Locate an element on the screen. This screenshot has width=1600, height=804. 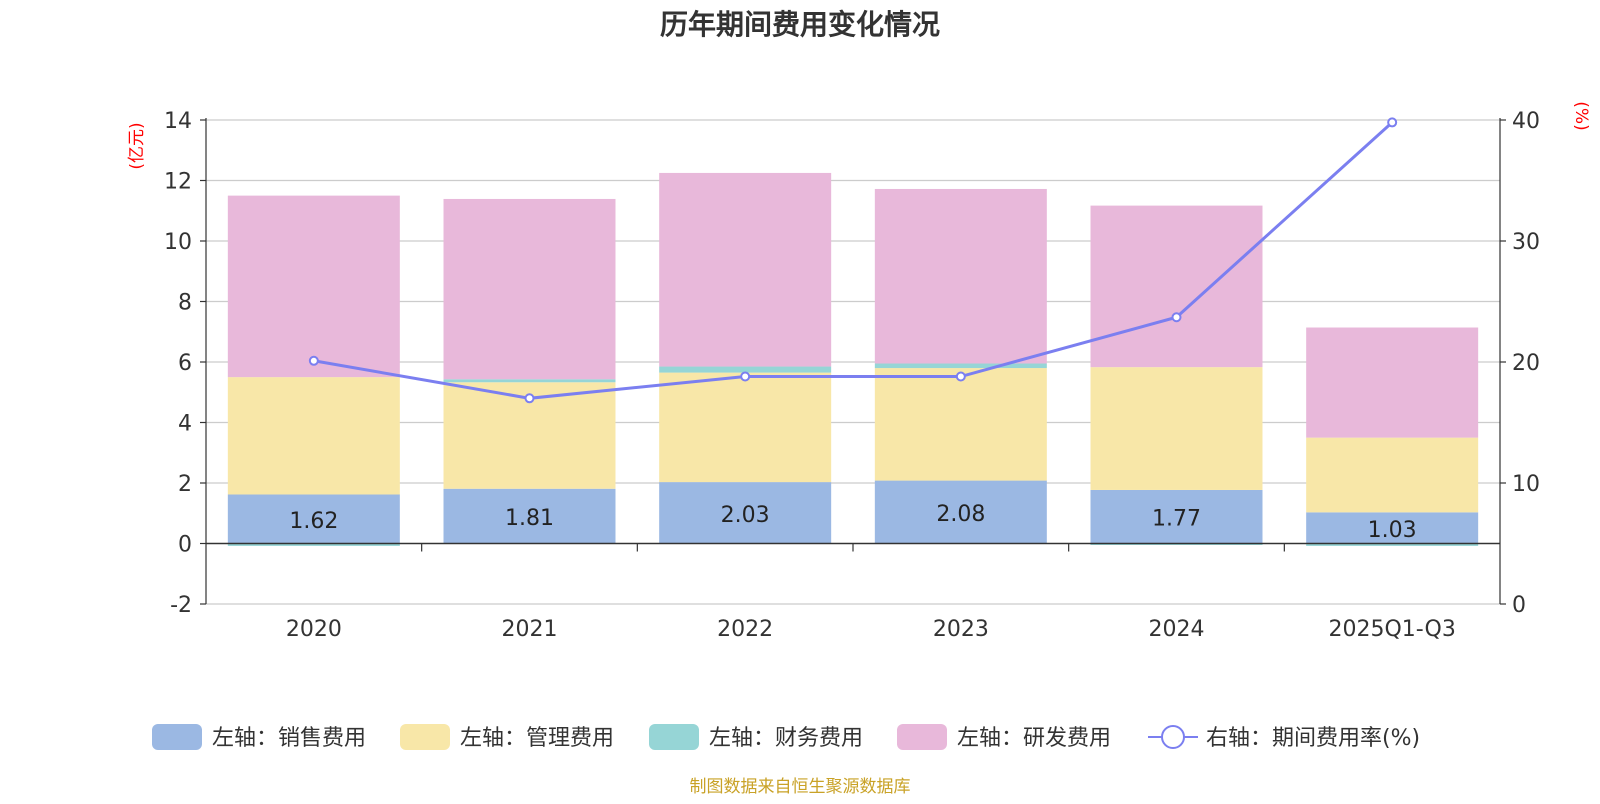
chart-title: 历年期间费用变化情况 is located at coordinates (800, 24).